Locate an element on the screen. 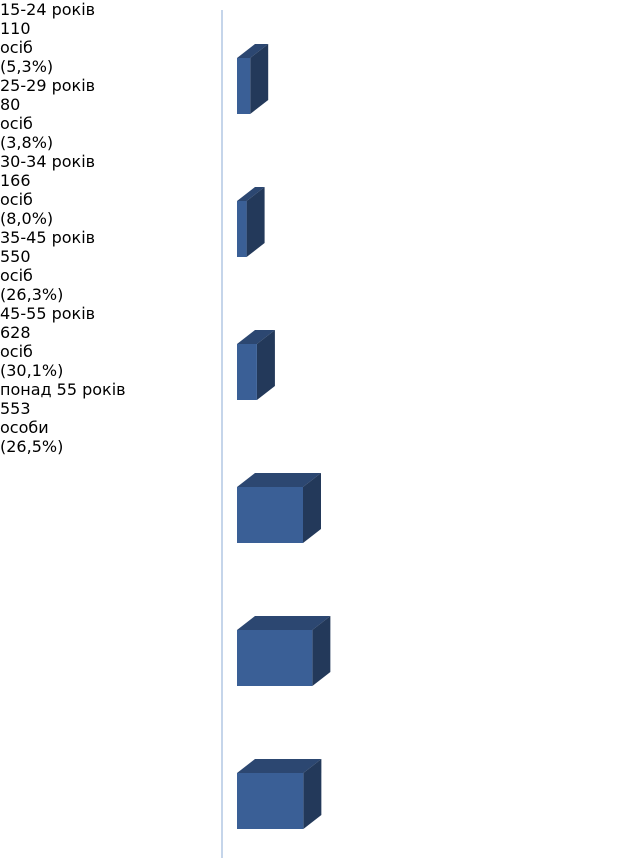  value-label: 550 is located at coordinates (15, 256).